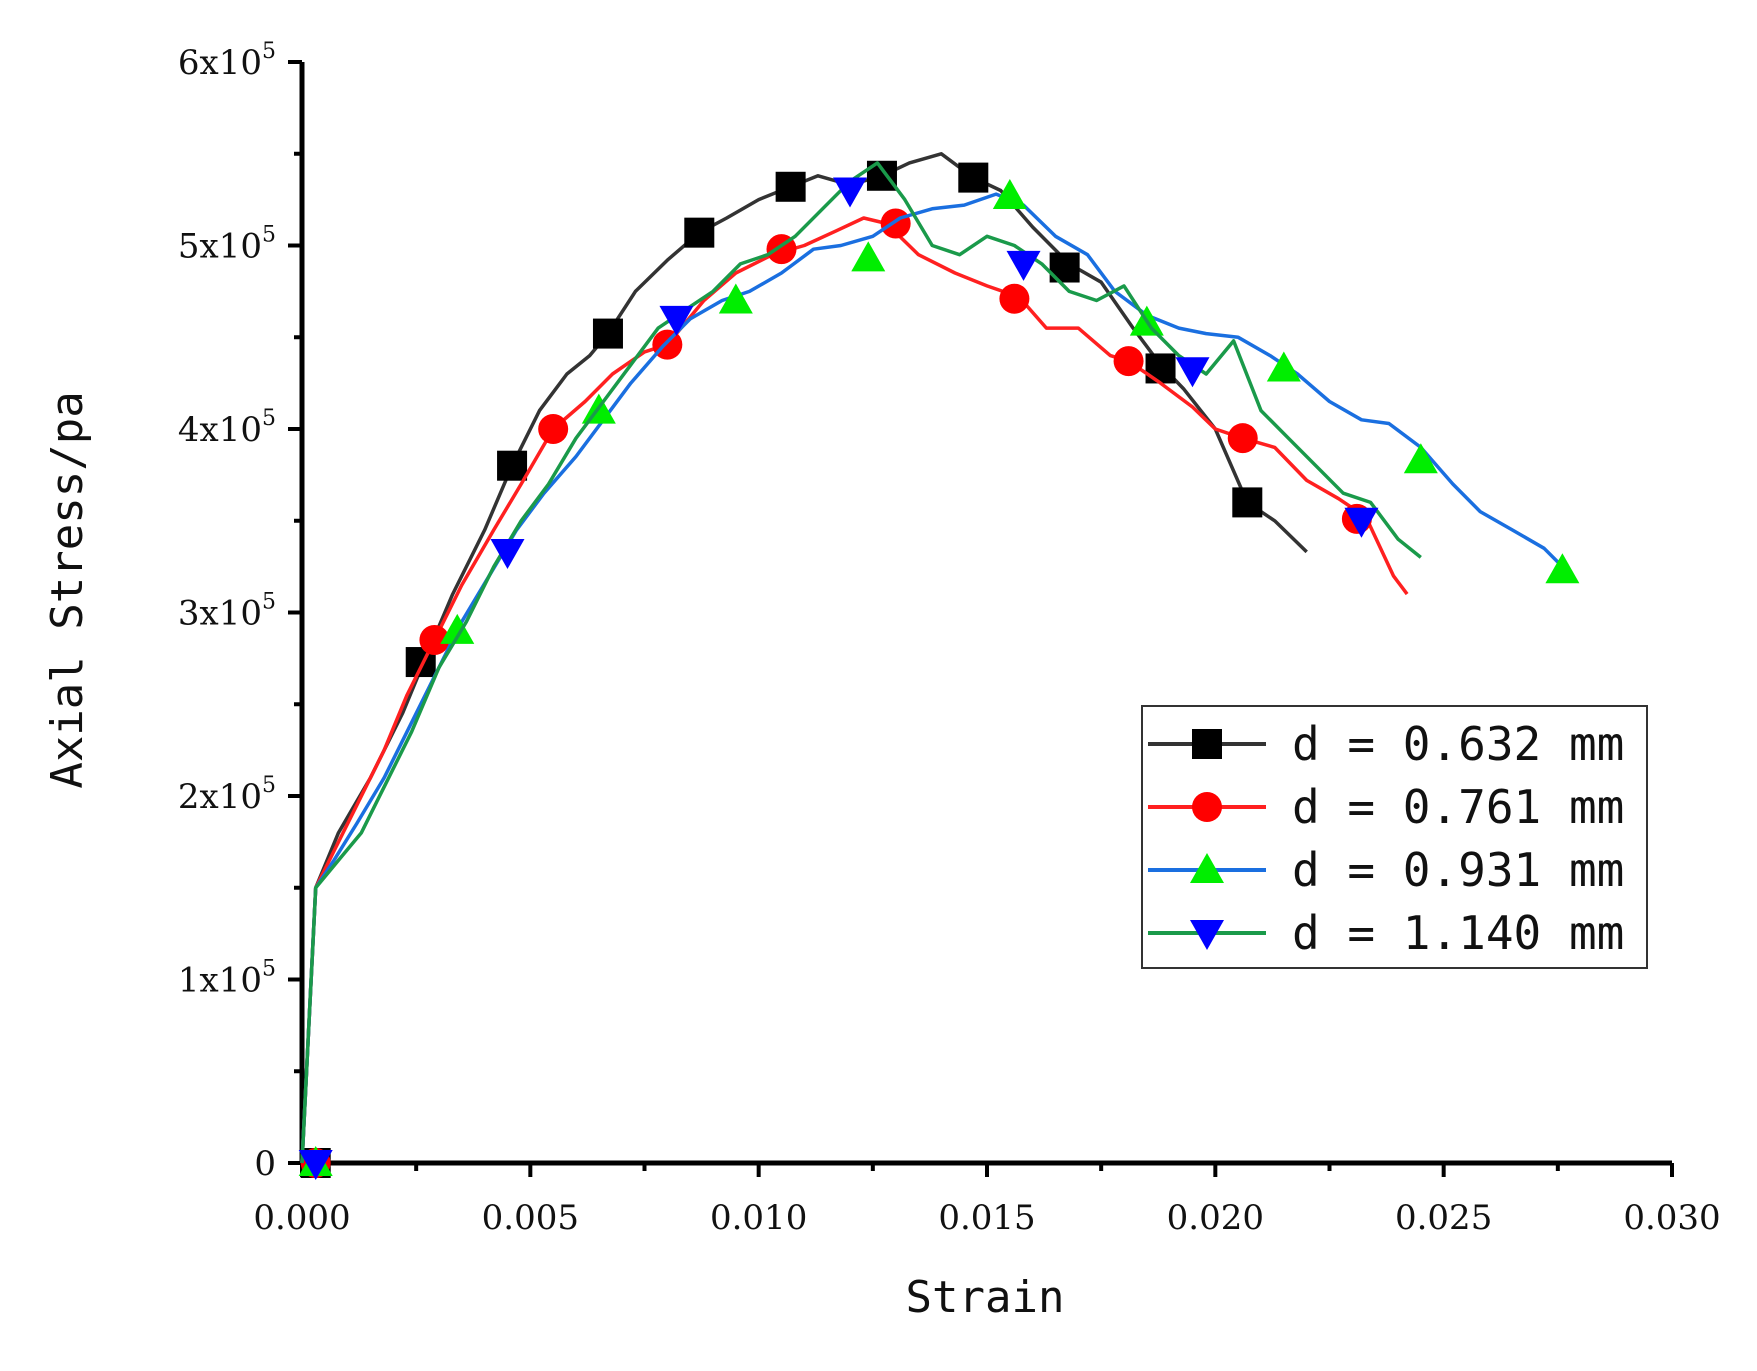 The height and width of the screenshot is (1371, 1757). I want to click on x-tick-label: 0.010, so click(758, 1218).